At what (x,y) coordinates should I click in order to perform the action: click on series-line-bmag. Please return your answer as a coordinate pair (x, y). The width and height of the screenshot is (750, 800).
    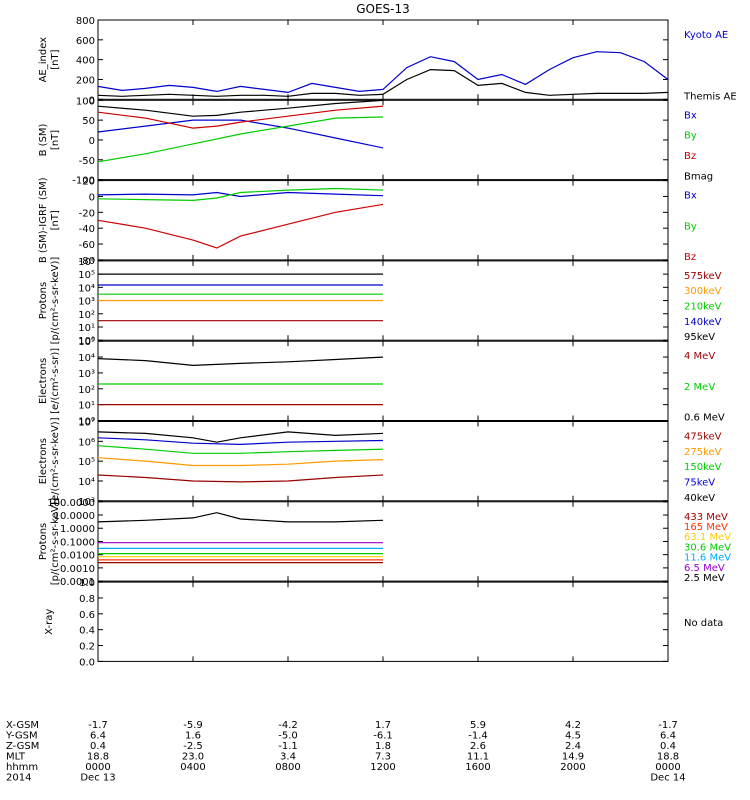
    Looking at the image, I should click on (240, 108).